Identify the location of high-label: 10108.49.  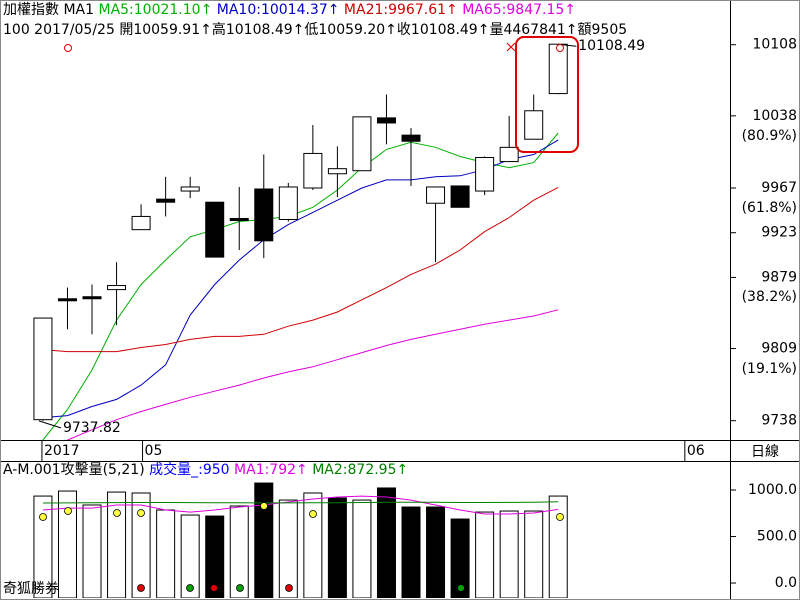
(611, 46).